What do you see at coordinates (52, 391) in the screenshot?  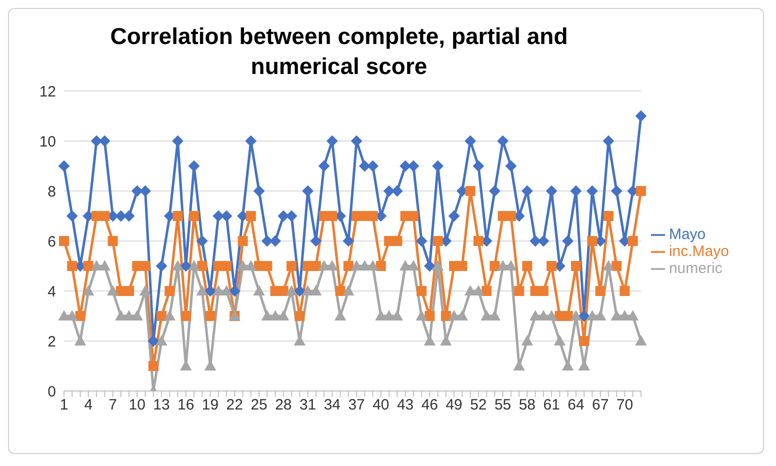 I see `y-tick-label: 0` at bounding box center [52, 391].